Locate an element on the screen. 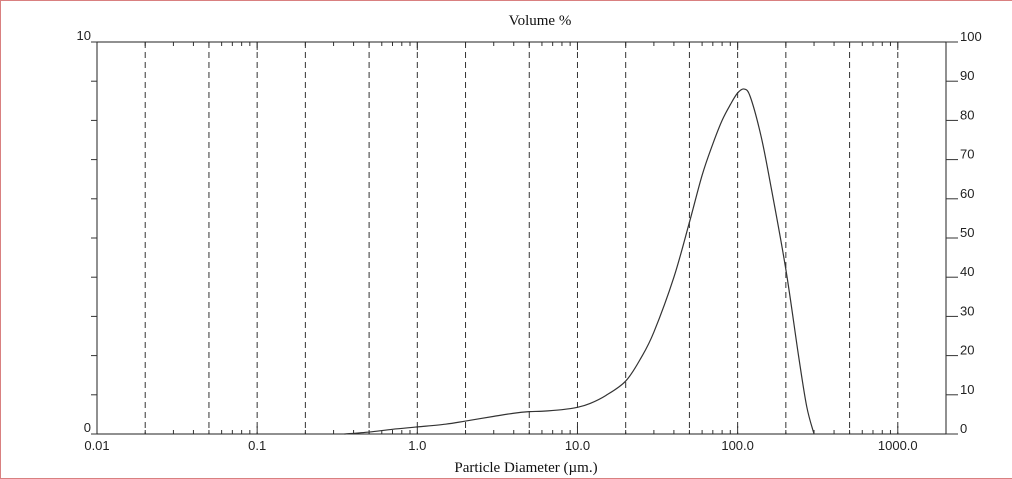  xlabel-background is located at coordinates (518, 466).